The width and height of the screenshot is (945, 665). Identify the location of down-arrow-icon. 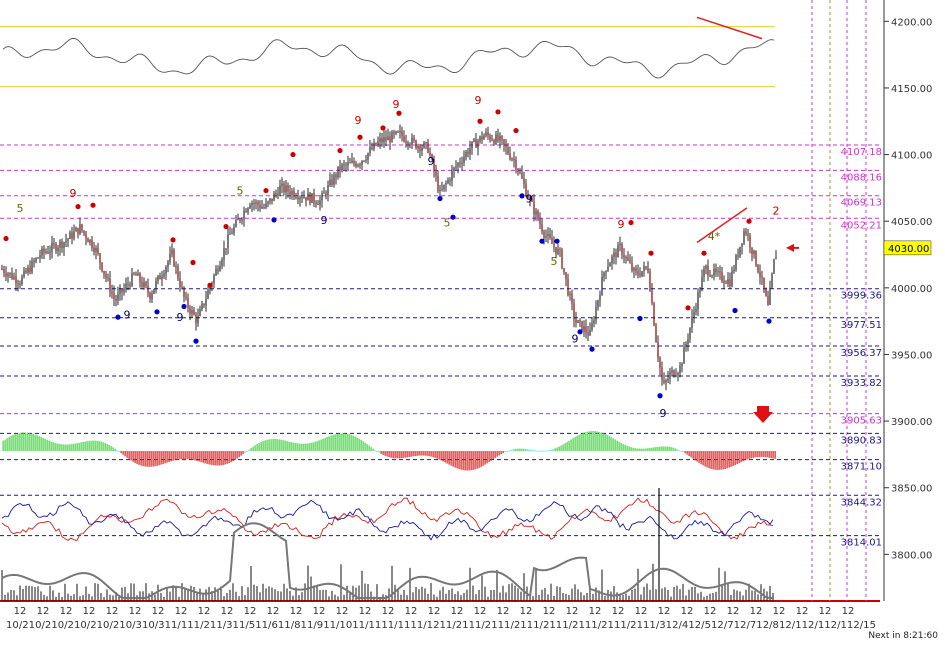
(763, 414).